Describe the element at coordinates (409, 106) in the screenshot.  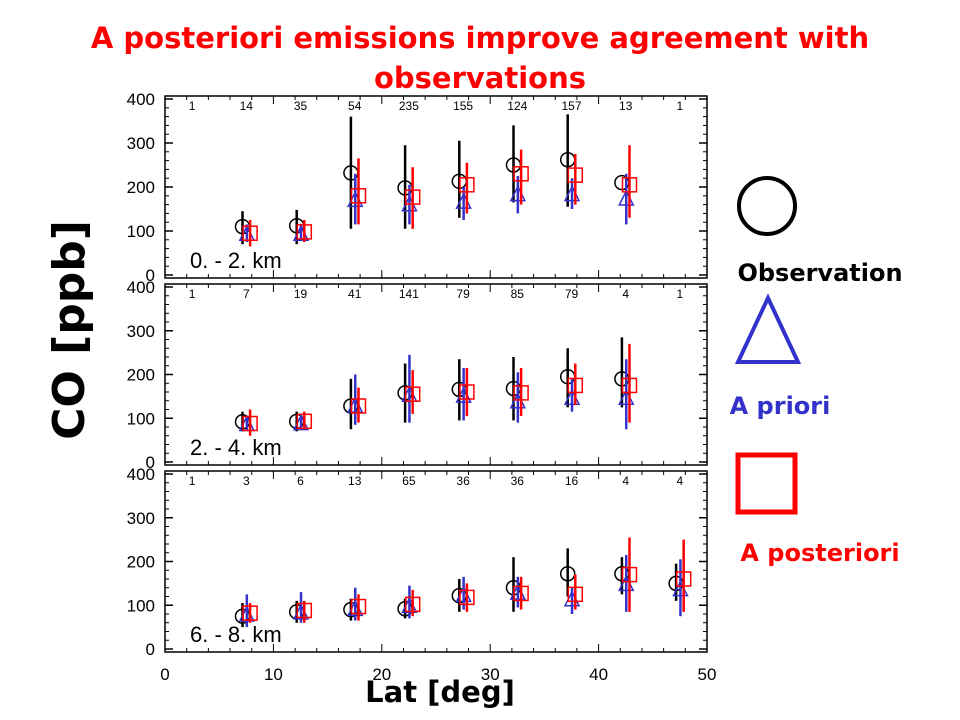
I see `count-label: 235` at that location.